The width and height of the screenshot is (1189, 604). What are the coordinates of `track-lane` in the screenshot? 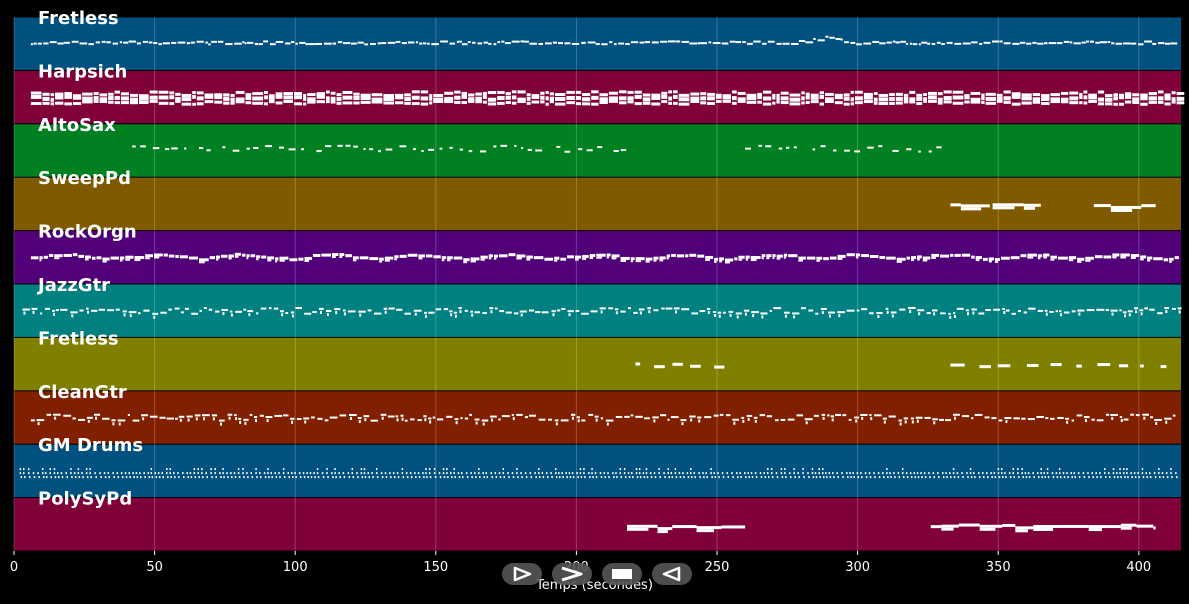 It's located at (597, 204).